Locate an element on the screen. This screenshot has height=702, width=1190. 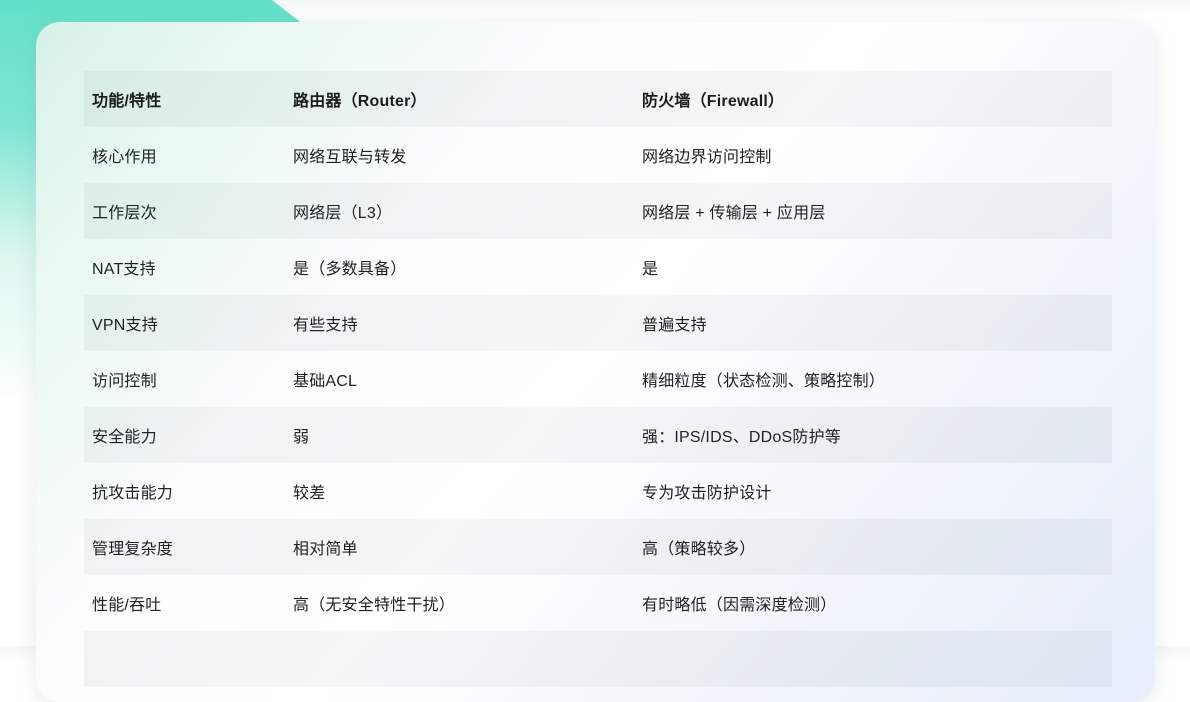
feature-cell: 性能/吞吐 is located at coordinates (127, 605).